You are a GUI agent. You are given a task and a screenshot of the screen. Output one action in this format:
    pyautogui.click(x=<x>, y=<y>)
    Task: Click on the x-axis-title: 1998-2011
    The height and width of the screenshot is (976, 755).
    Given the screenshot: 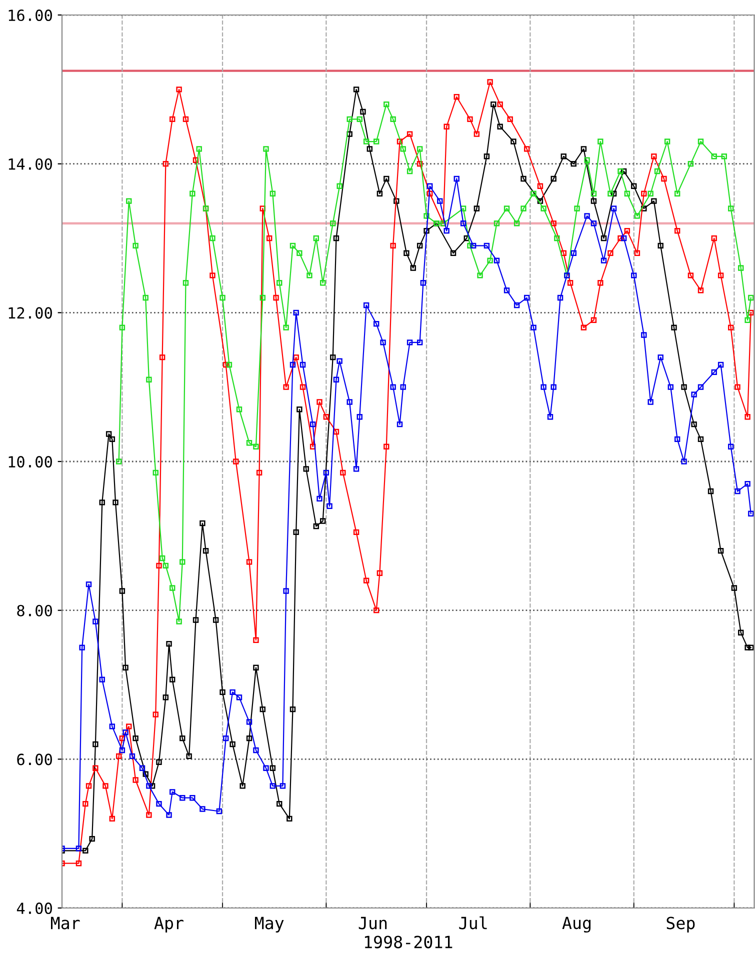 What is the action you would take?
    pyautogui.click(x=408, y=942)
    